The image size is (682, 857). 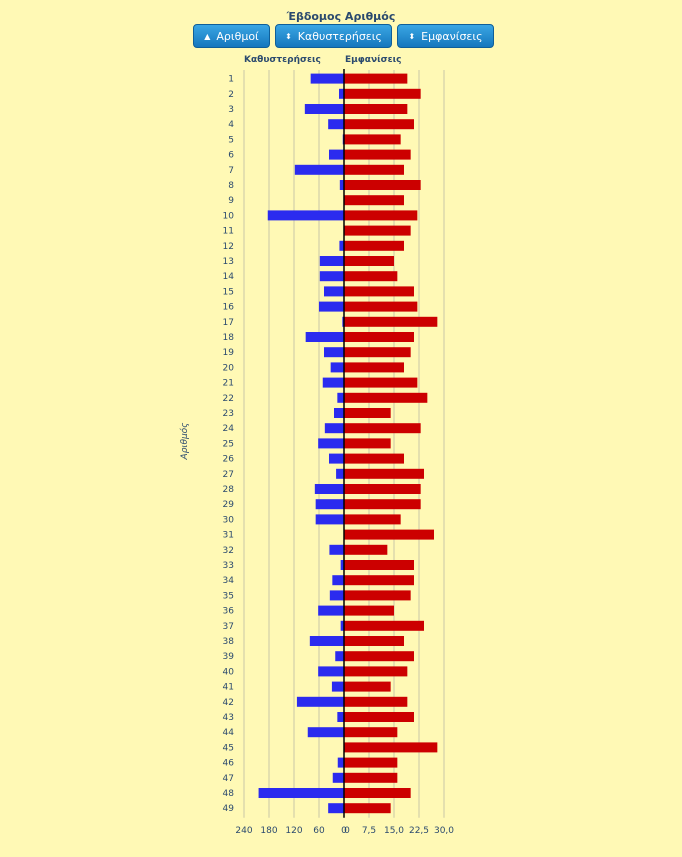 What do you see at coordinates (228, 399) in the screenshot?
I see `category-label: 22` at bounding box center [228, 399].